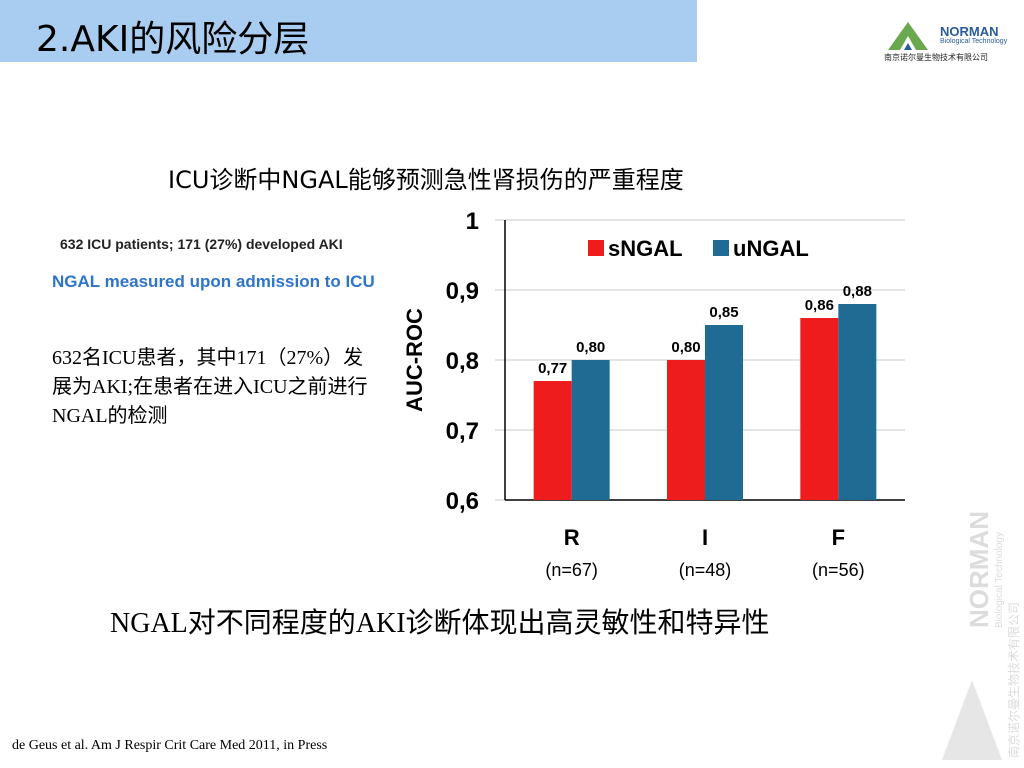  What do you see at coordinates (908, 36) in the screenshot?
I see `logo-mark-icon` at bounding box center [908, 36].